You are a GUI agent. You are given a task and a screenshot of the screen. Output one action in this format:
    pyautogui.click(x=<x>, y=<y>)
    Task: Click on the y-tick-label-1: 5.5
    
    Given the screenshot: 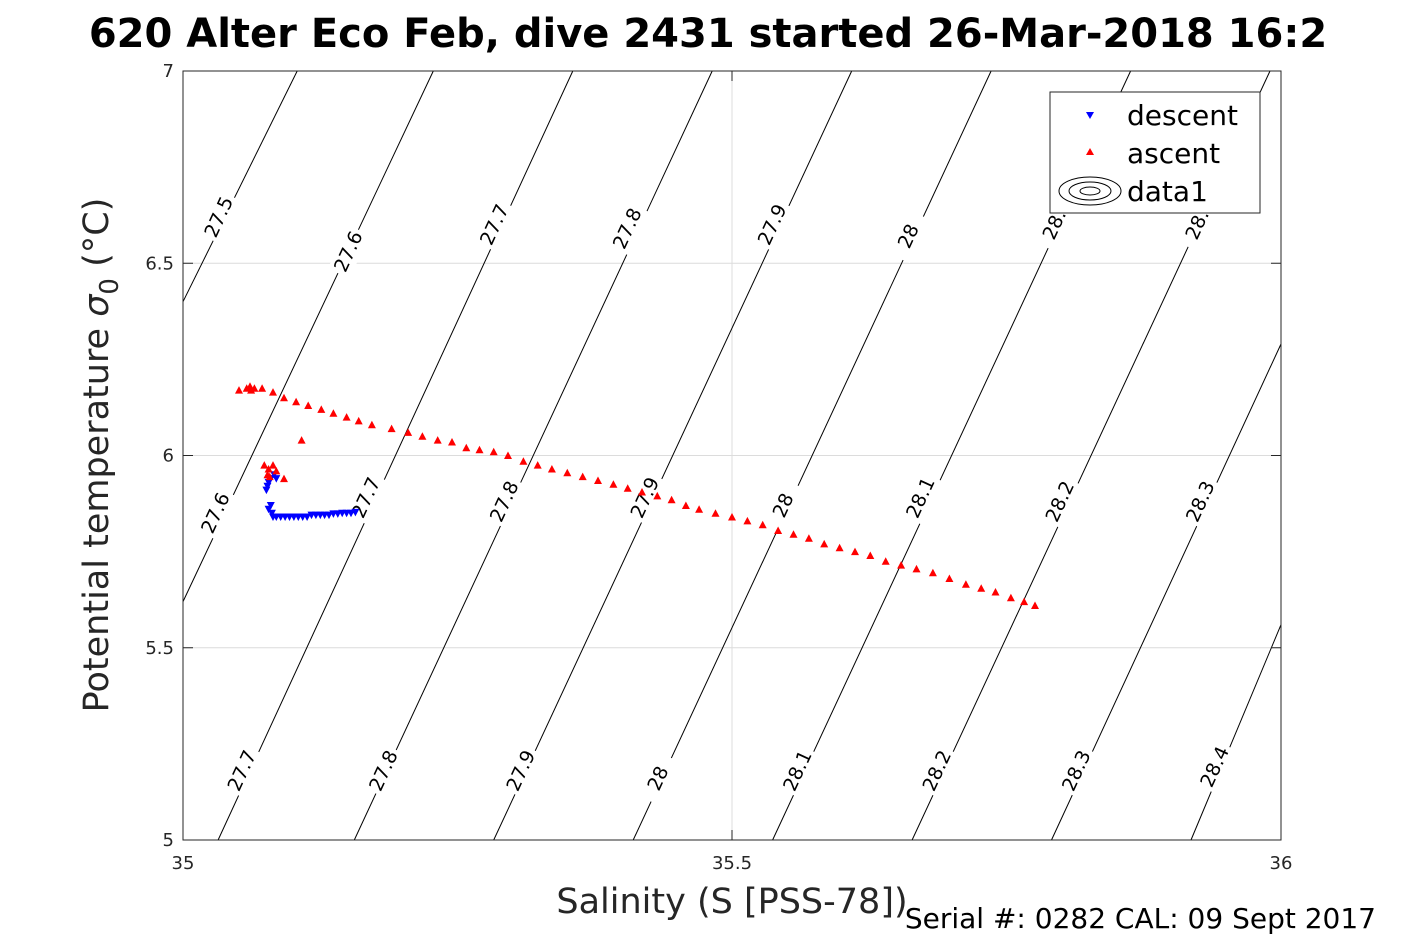 What is the action you would take?
    pyautogui.click(x=159, y=648)
    